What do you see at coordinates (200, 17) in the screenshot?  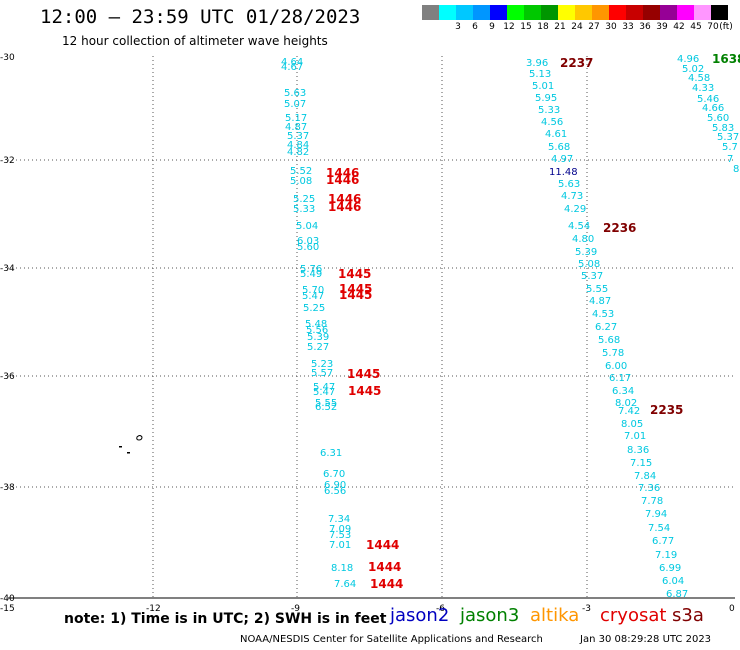 I see `page-title: 12:00 – 23:59 UTC 01/28/2023` at bounding box center [200, 17].